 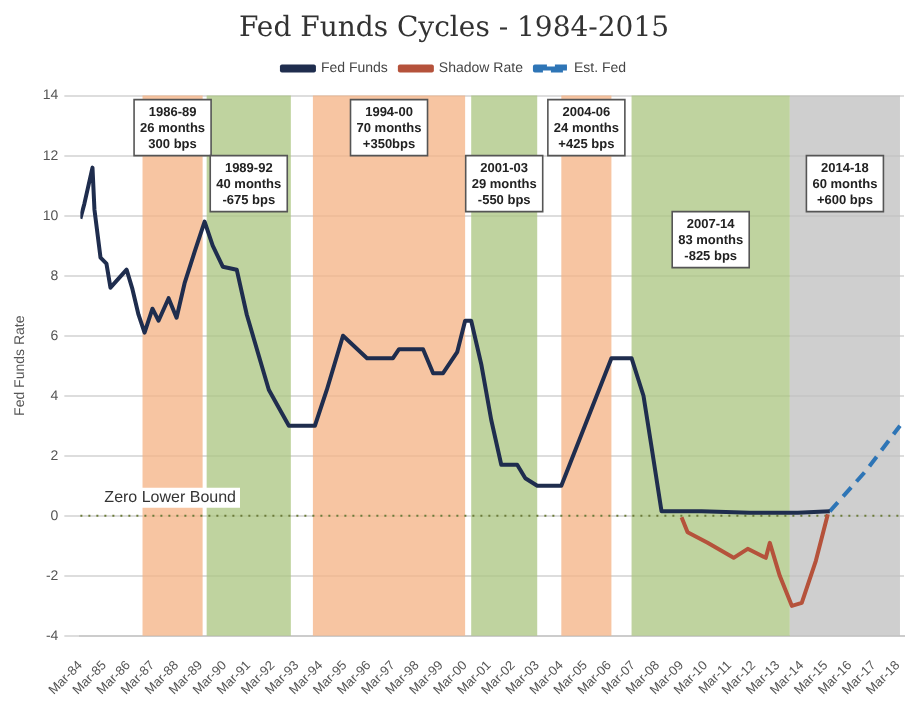 What do you see at coordinates (170, 497) in the screenshot?
I see `ref-line-label: Zero Lower Bound` at bounding box center [170, 497].